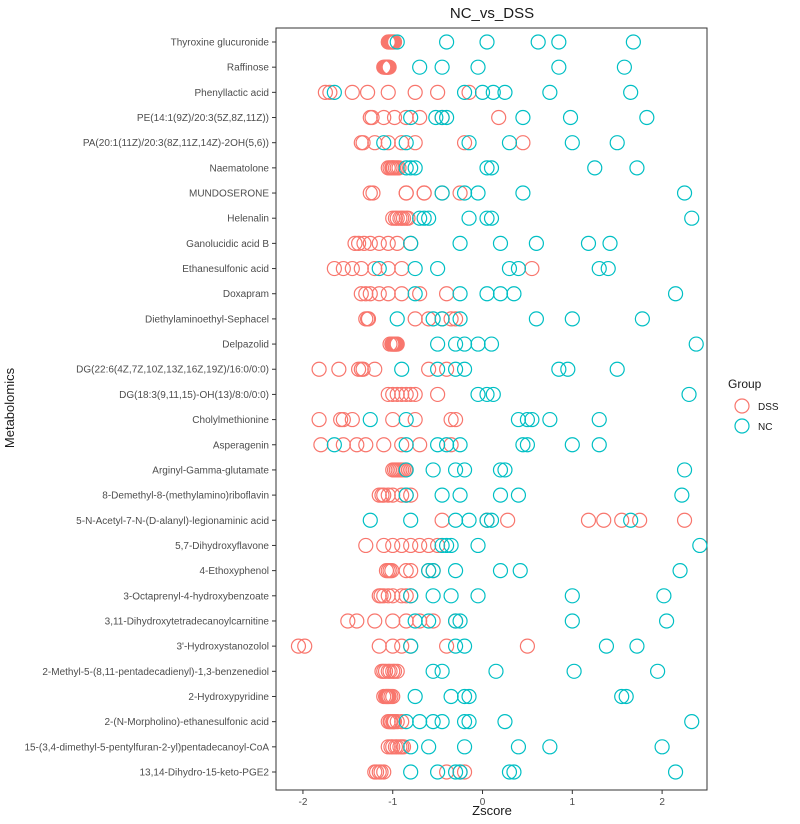 This screenshot has width=800, height=824. Describe the element at coordinates (186, 722) in the screenshot. I see `y-tick-label: 2-(N-Morpholino)-ethanesulfonic acid` at that location.